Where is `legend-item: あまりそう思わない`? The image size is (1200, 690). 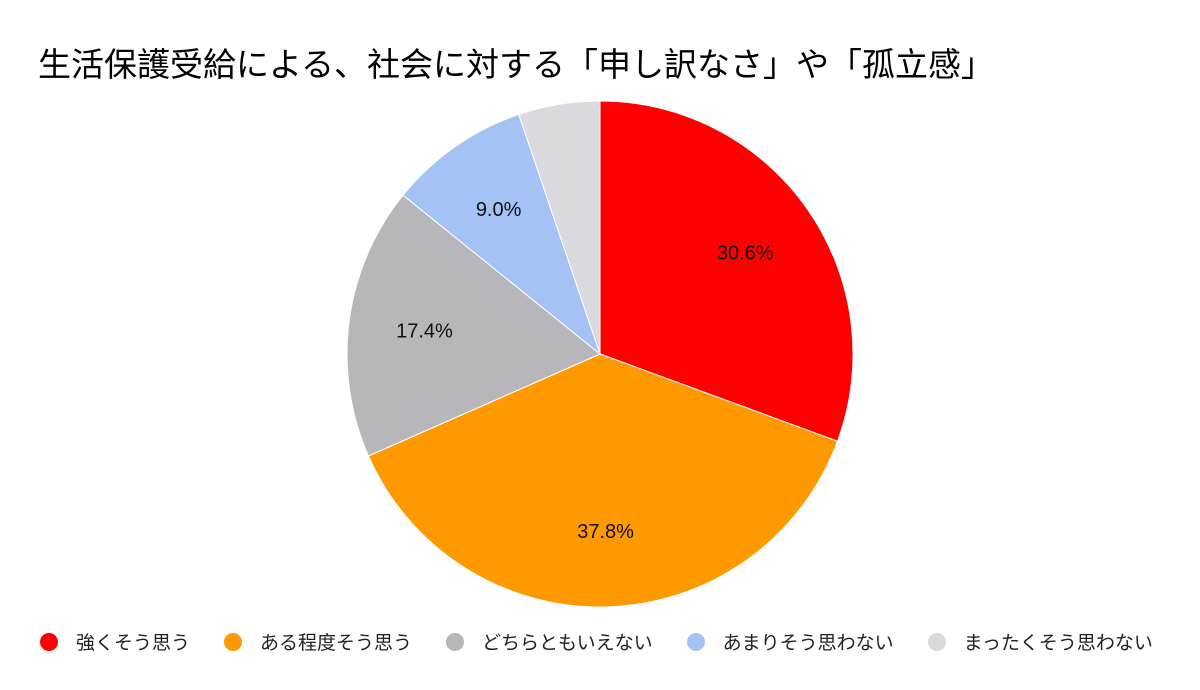 legend-item: あまりそう思わない is located at coordinates (790, 641).